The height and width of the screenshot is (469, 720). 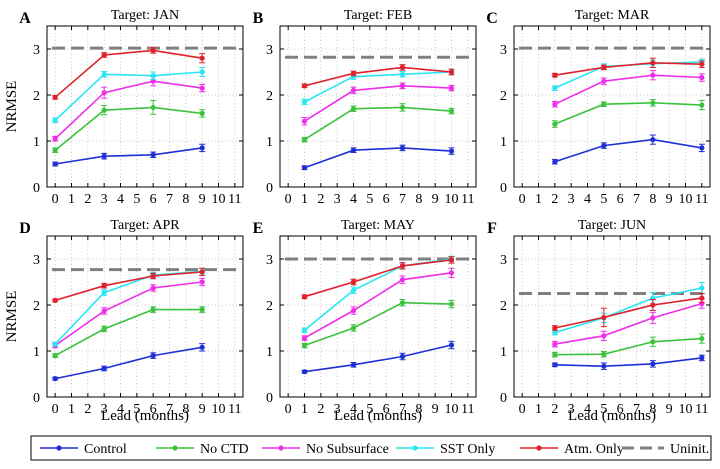 What do you see at coordinates (612, 225) in the screenshot?
I see `panel-title: Target: JUN` at bounding box center [612, 225].